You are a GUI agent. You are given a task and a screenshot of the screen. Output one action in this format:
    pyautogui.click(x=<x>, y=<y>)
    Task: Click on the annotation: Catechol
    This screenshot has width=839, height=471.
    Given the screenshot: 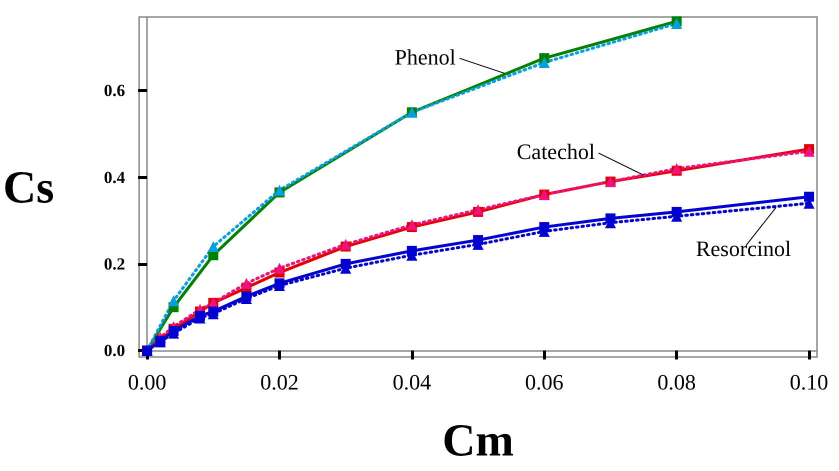 What is the action you would take?
    pyautogui.click(x=555, y=151)
    